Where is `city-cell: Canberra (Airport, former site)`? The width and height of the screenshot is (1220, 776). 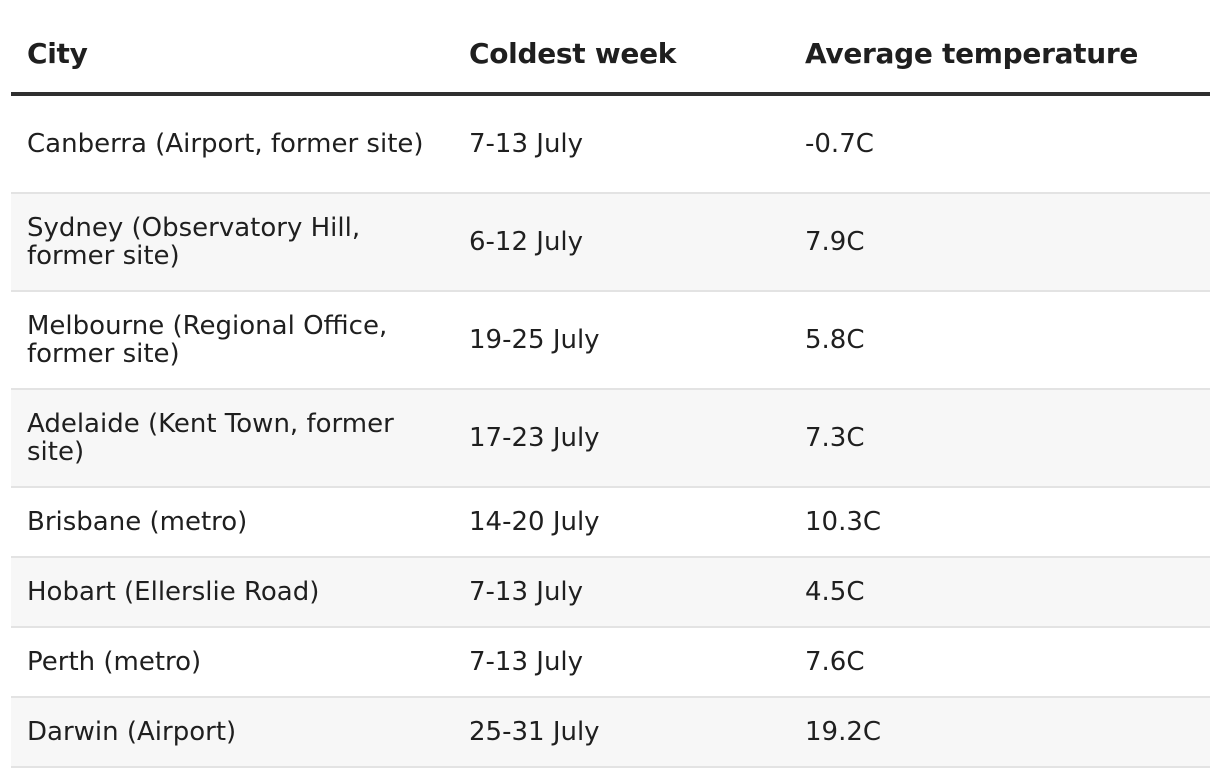 city-cell: Canberra (Airport, former site) is located at coordinates (225, 144).